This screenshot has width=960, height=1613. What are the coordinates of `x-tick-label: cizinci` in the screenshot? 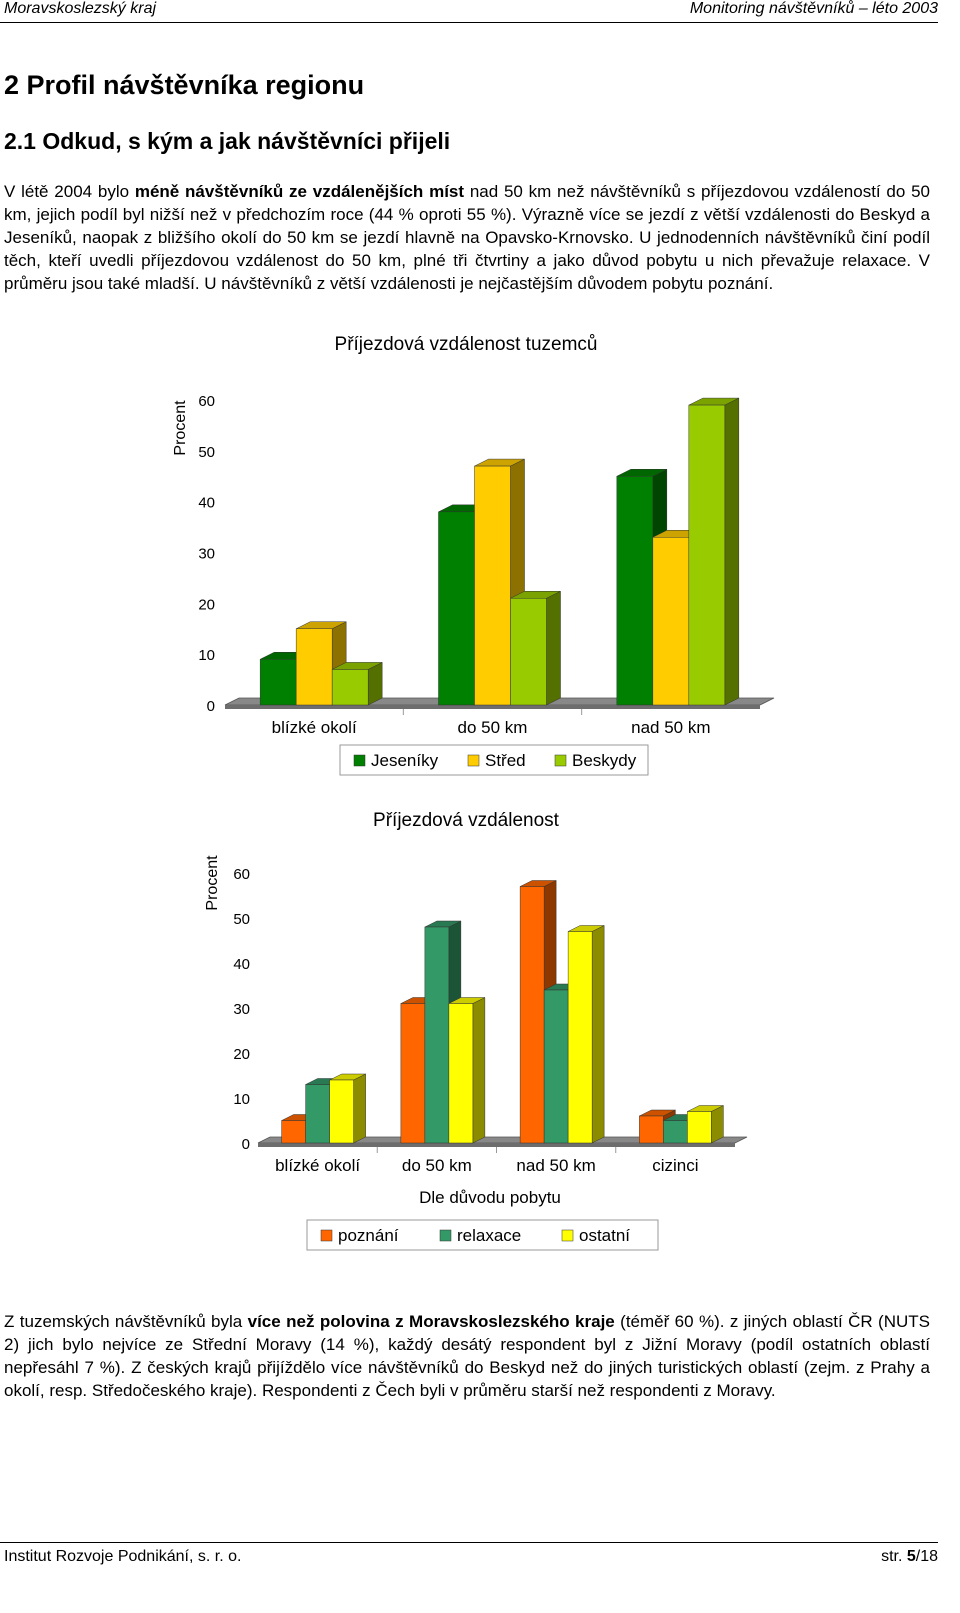 It's located at (675, 1165).